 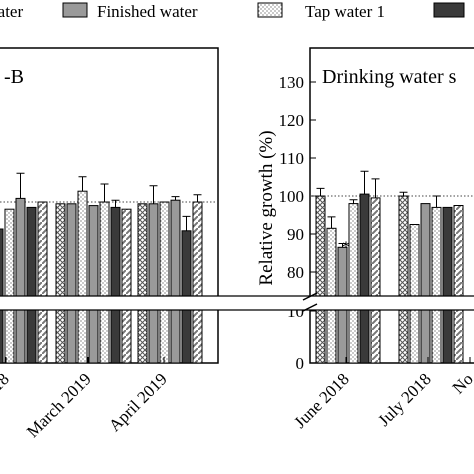 What do you see at coordinates (42, 282) in the screenshot?
I see `bar-left-g0-b4` at bounding box center [42, 282].